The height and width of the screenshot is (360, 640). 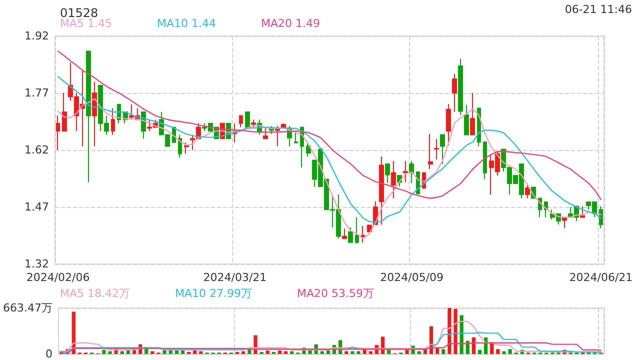 What do you see at coordinates (36, 36) in the screenshot?
I see `y-tick-label: 1.92` at bounding box center [36, 36].